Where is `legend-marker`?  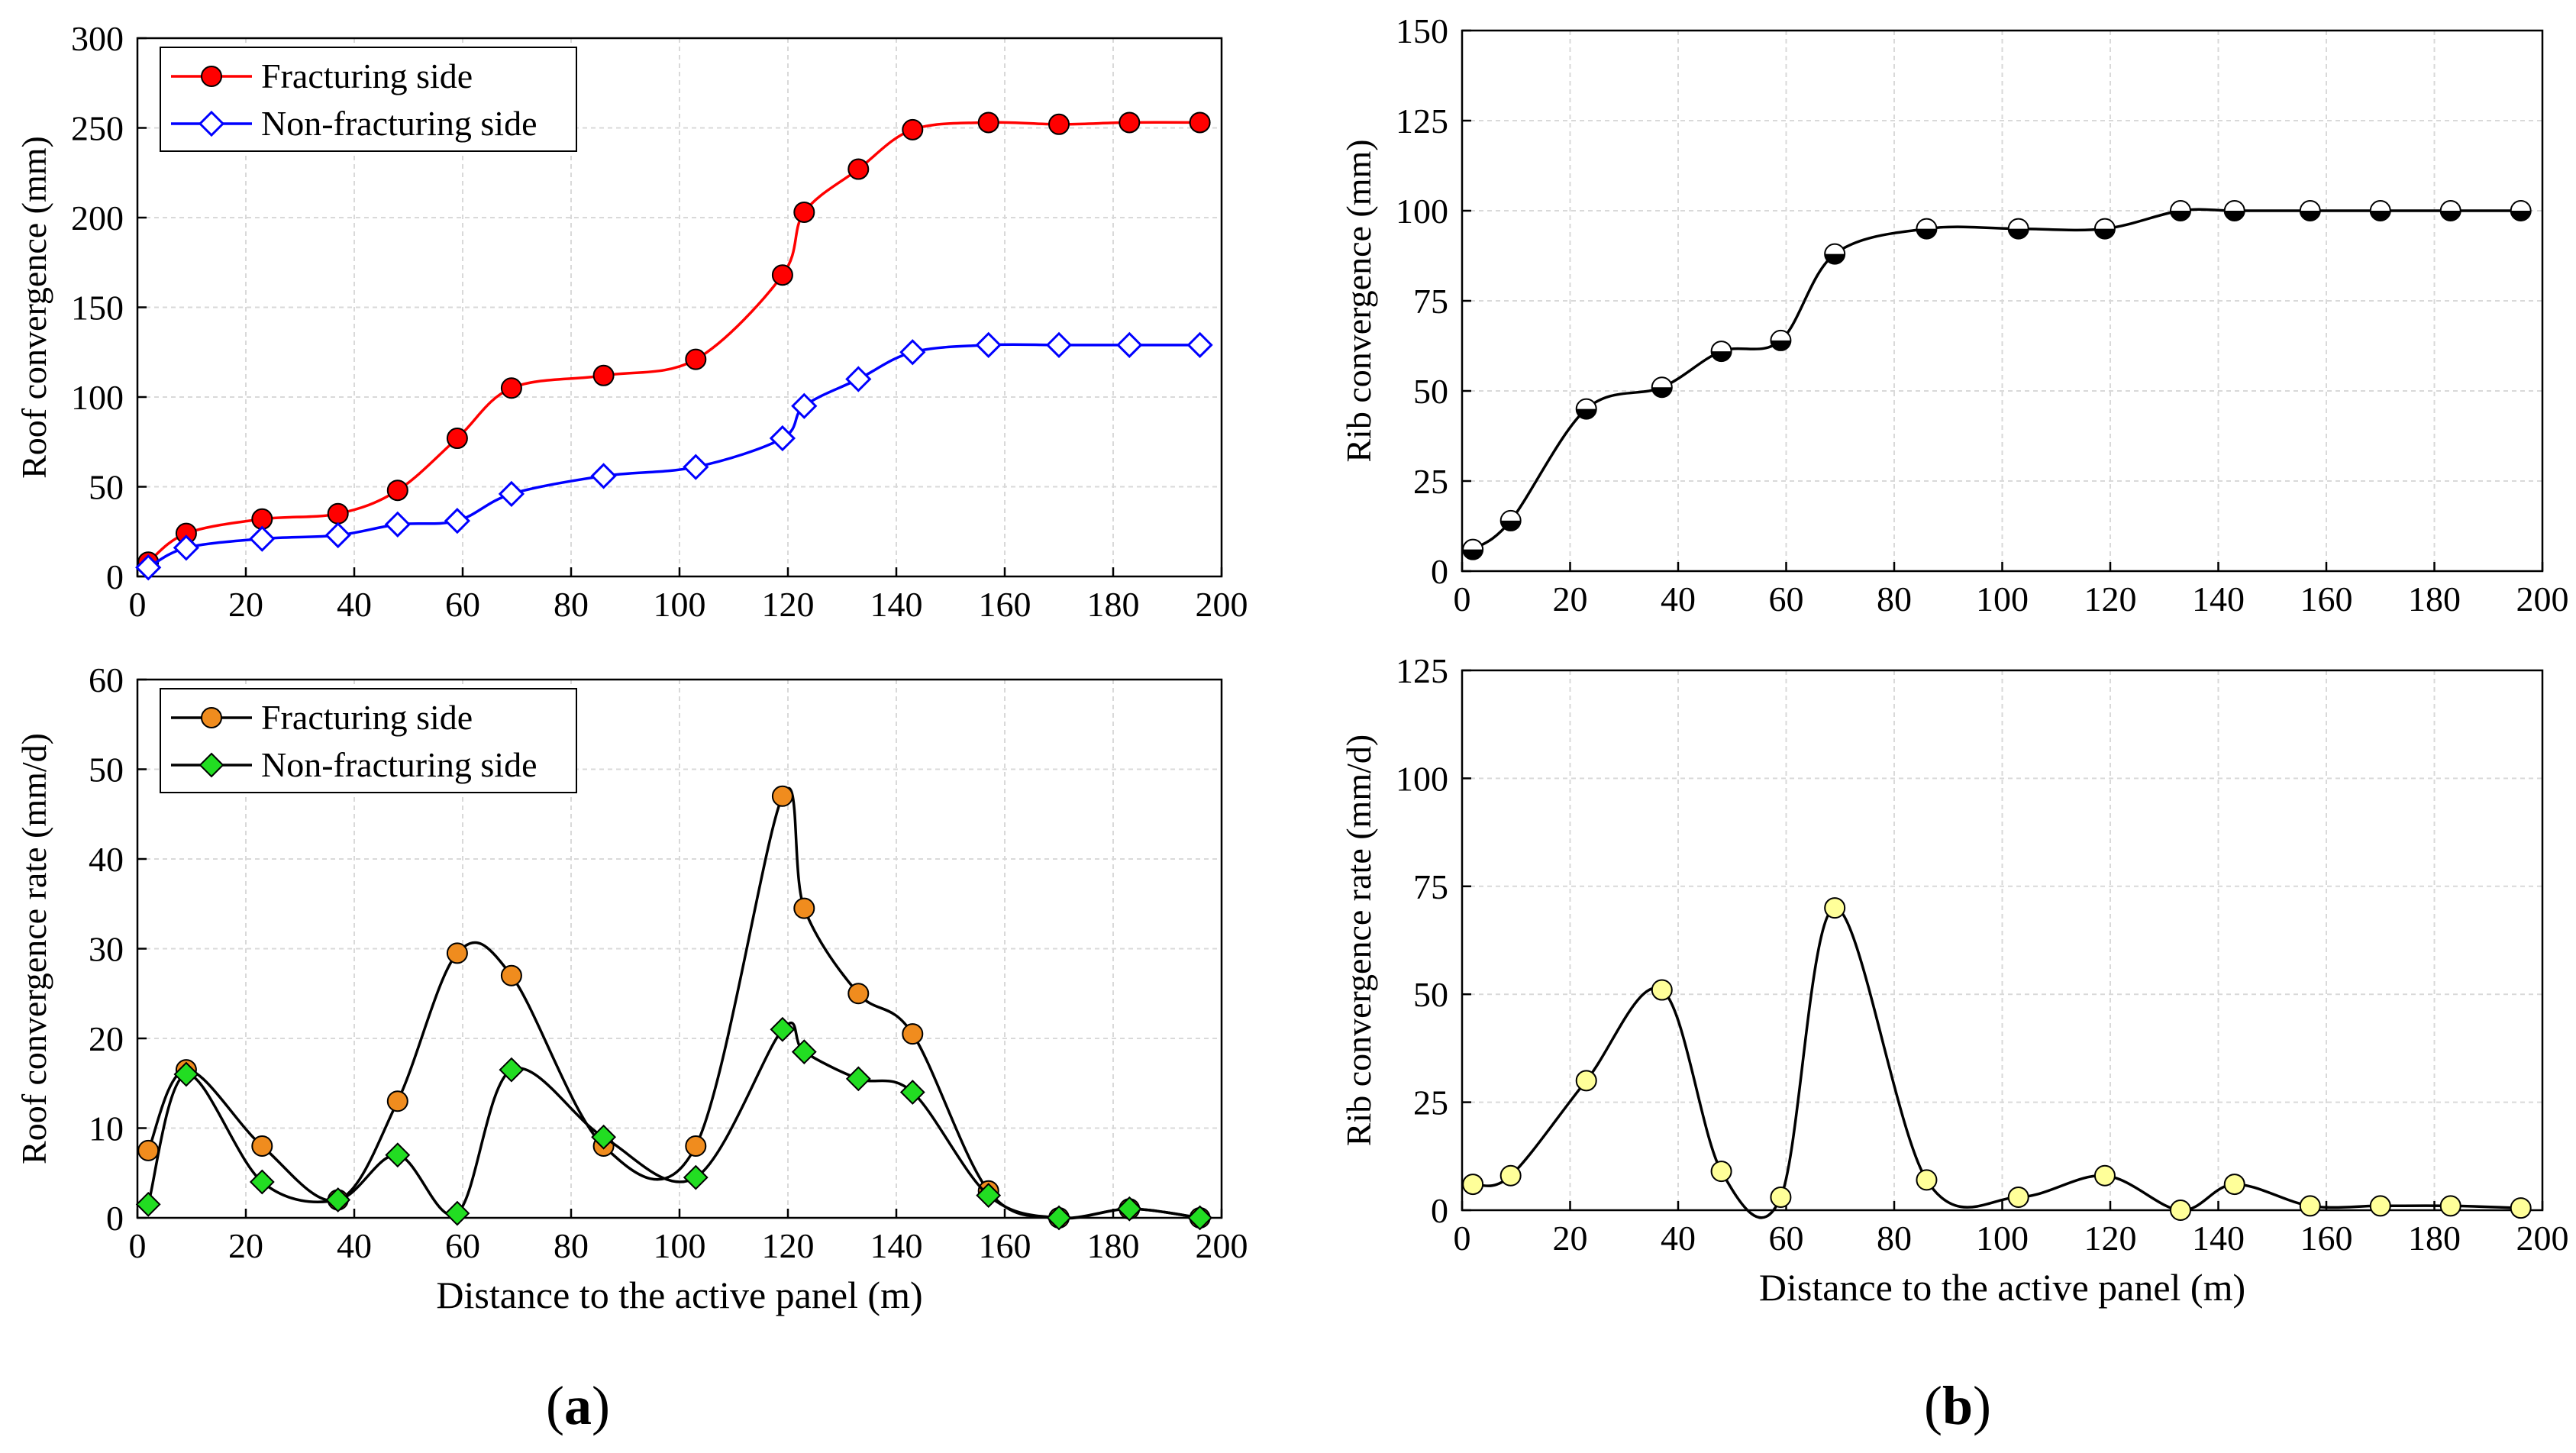
legend-marker is located at coordinates (211, 717).